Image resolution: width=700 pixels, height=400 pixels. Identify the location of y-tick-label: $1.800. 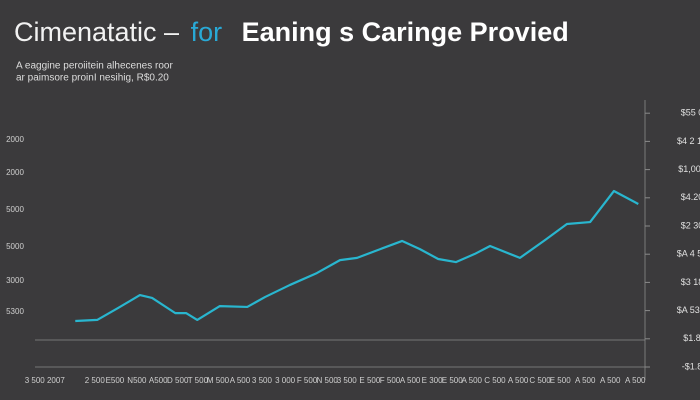
(691, 338).